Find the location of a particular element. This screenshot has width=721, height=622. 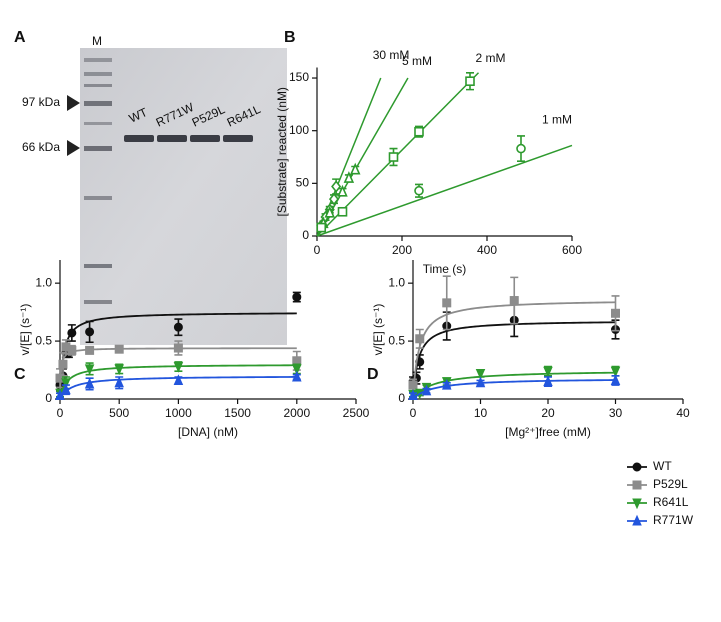

x-tick-label: 10 is located at coordinates (481, 413).